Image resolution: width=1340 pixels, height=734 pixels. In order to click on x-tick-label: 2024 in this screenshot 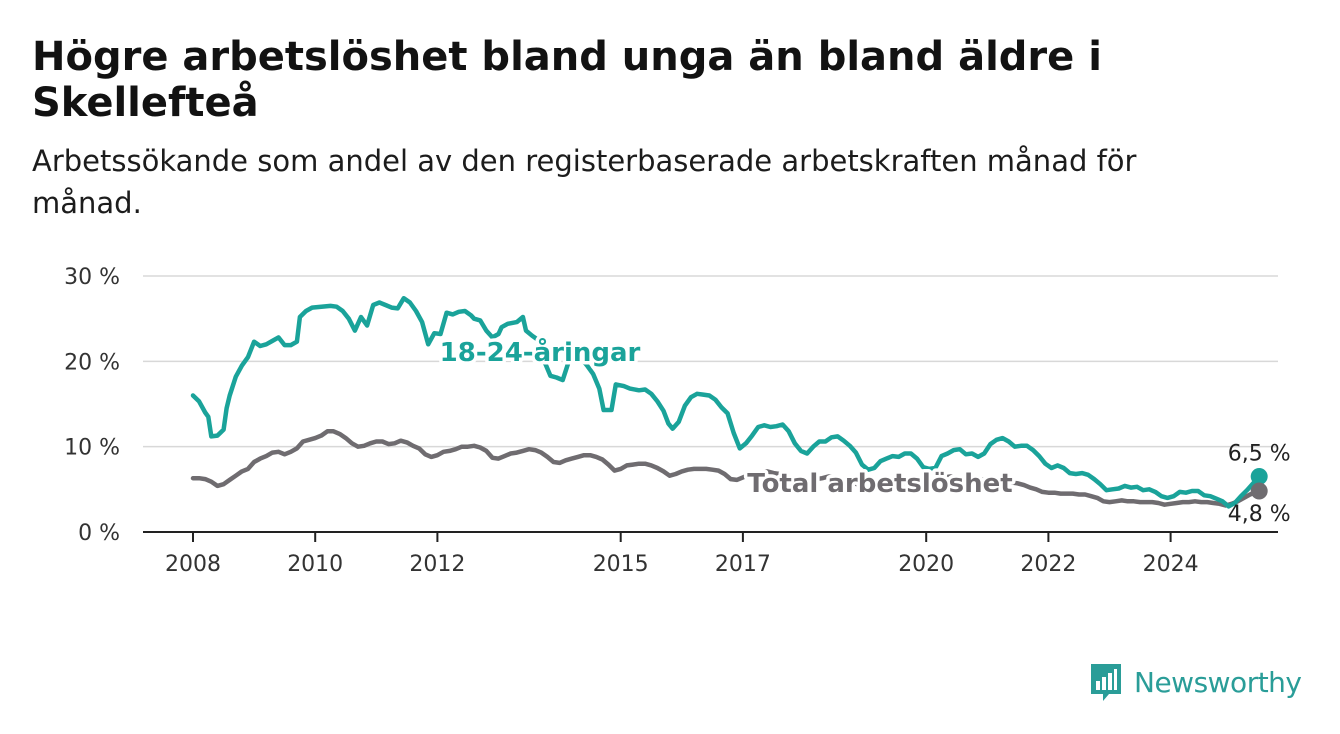, I will do `click(1171, 564)`.